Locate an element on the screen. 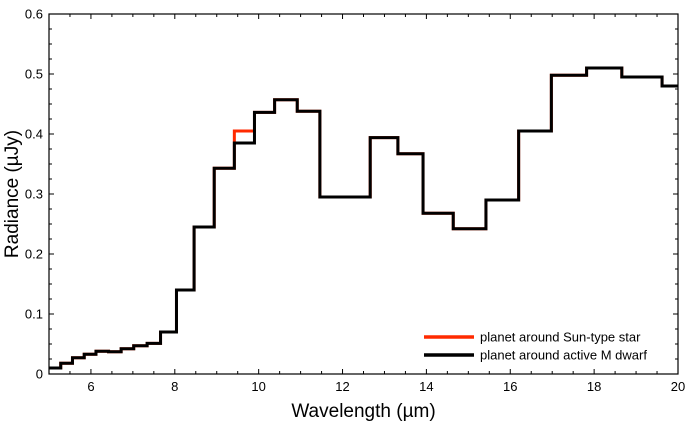 The width and height of the screenshot is (690, 423). y-tick-label: 0.3 is located at coordinates (34, 194).